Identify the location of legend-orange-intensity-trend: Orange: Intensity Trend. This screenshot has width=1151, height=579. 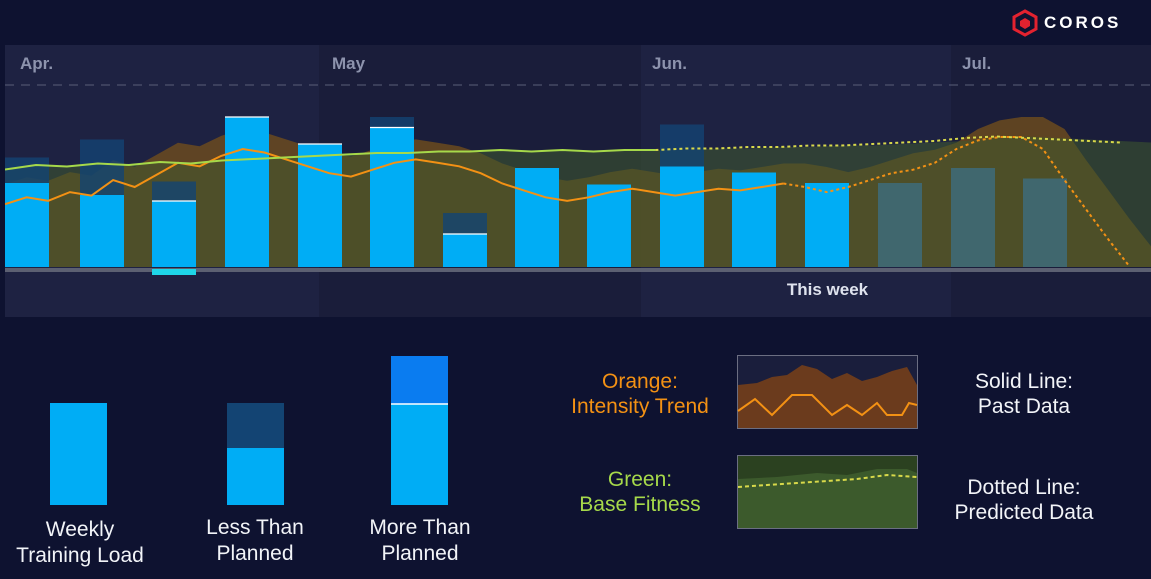
(640, 394).